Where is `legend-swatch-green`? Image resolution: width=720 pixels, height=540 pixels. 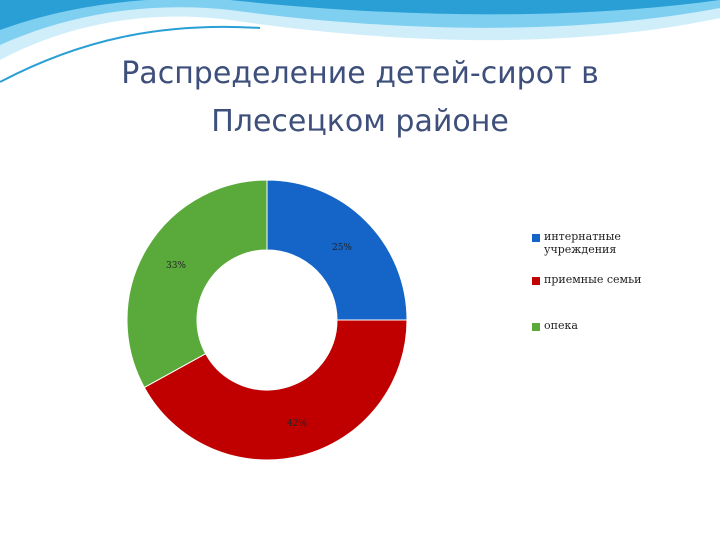
legend-swatch-green is located at coordinates (536, 327).